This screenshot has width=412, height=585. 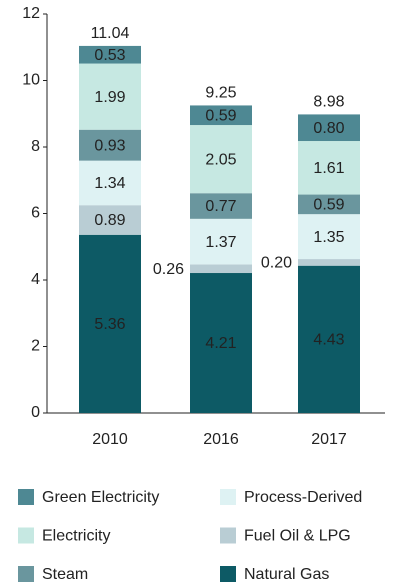 I want to click on legend-label: Green Electricity, so click(x=100, y=497).